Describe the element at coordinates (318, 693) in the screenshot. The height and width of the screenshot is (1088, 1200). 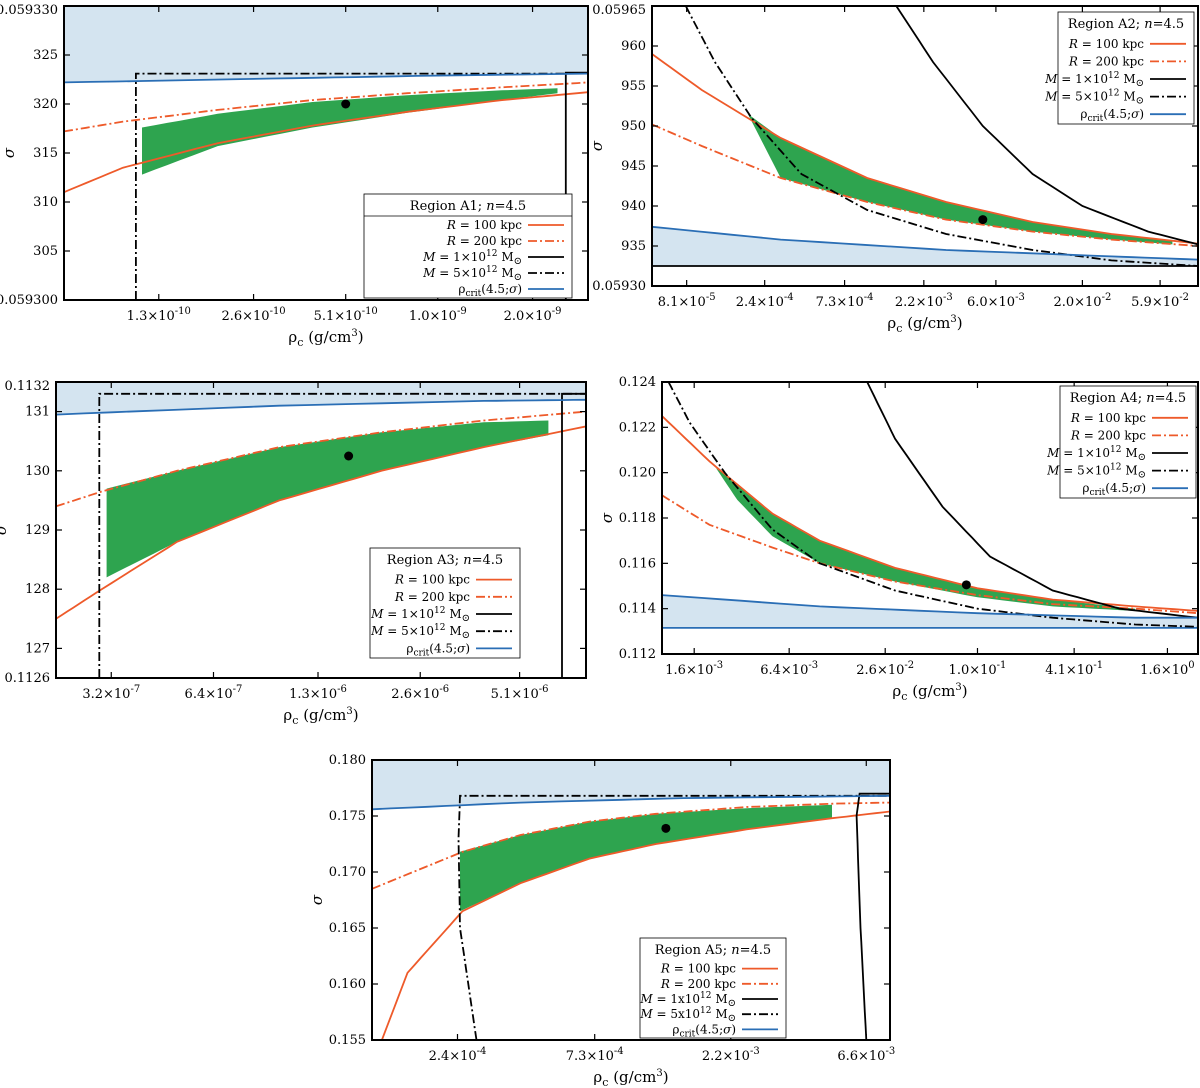
I see `xtick-label: 1.3×10⁻⁶` at that location.